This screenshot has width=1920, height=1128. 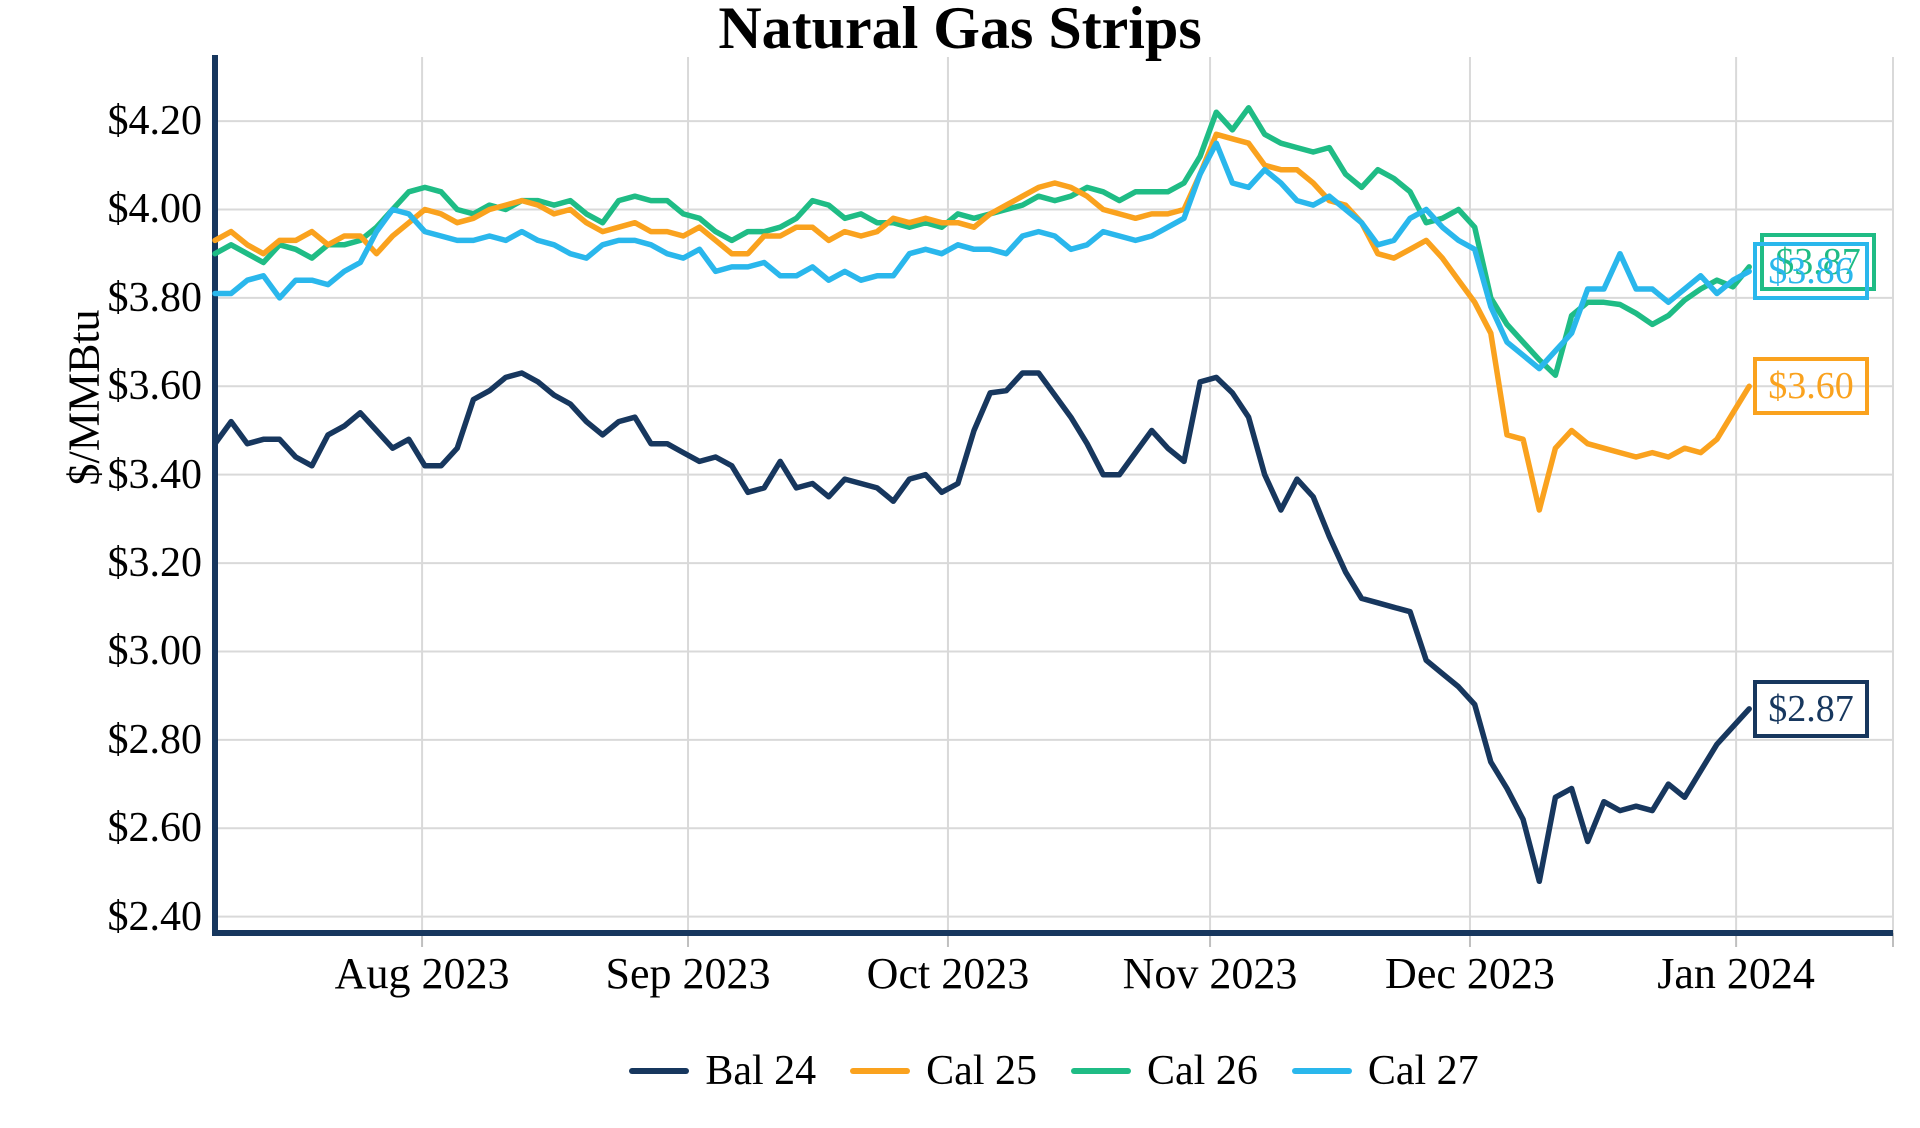 I want to click on y-tick-label: $3.60, so click(x=155, y=386).